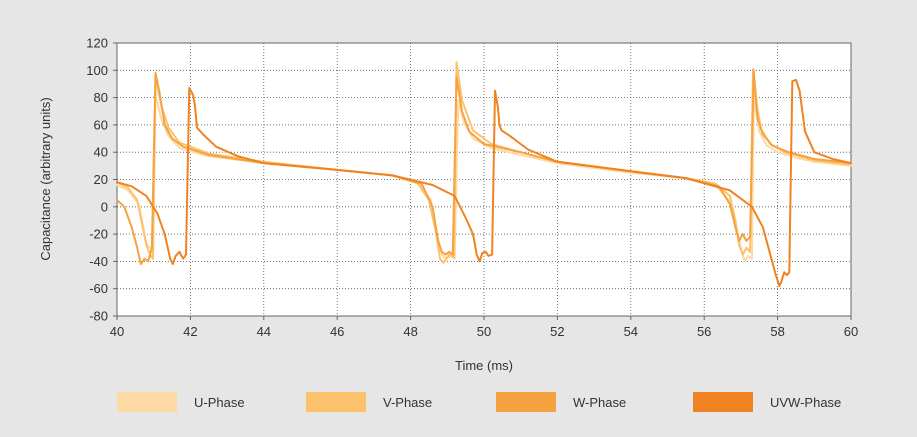 The width and height of the screenshot is (917, 437). I want to click on legend-item-u-phase: U-Phase, so click(181, 402).